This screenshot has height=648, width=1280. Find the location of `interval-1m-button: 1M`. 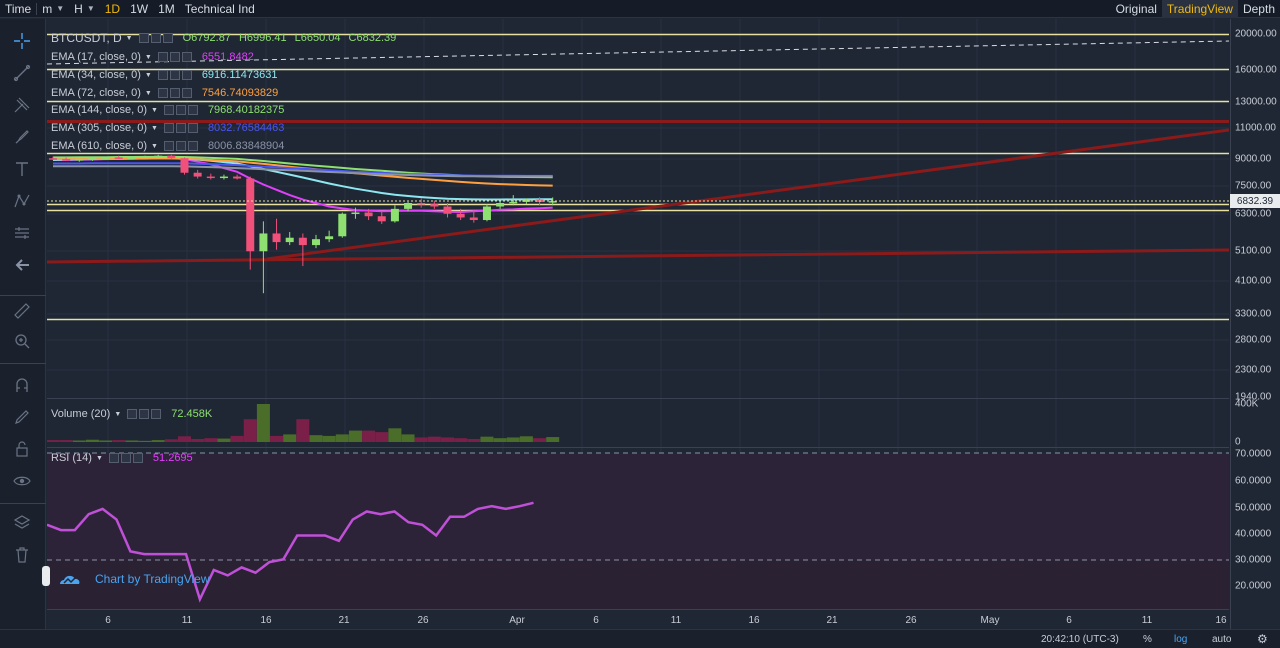

interval-1m-button: 1M is located at coordinates (166, 9).